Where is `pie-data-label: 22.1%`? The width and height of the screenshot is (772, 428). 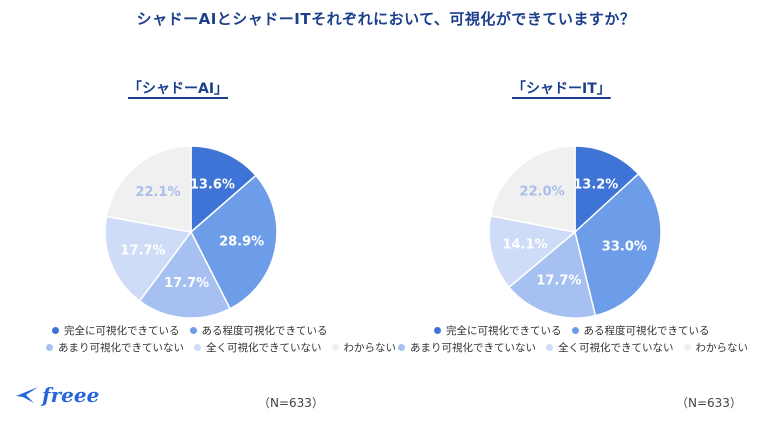 pie-data-label: 22.1% is located at coordinates (157, 192).